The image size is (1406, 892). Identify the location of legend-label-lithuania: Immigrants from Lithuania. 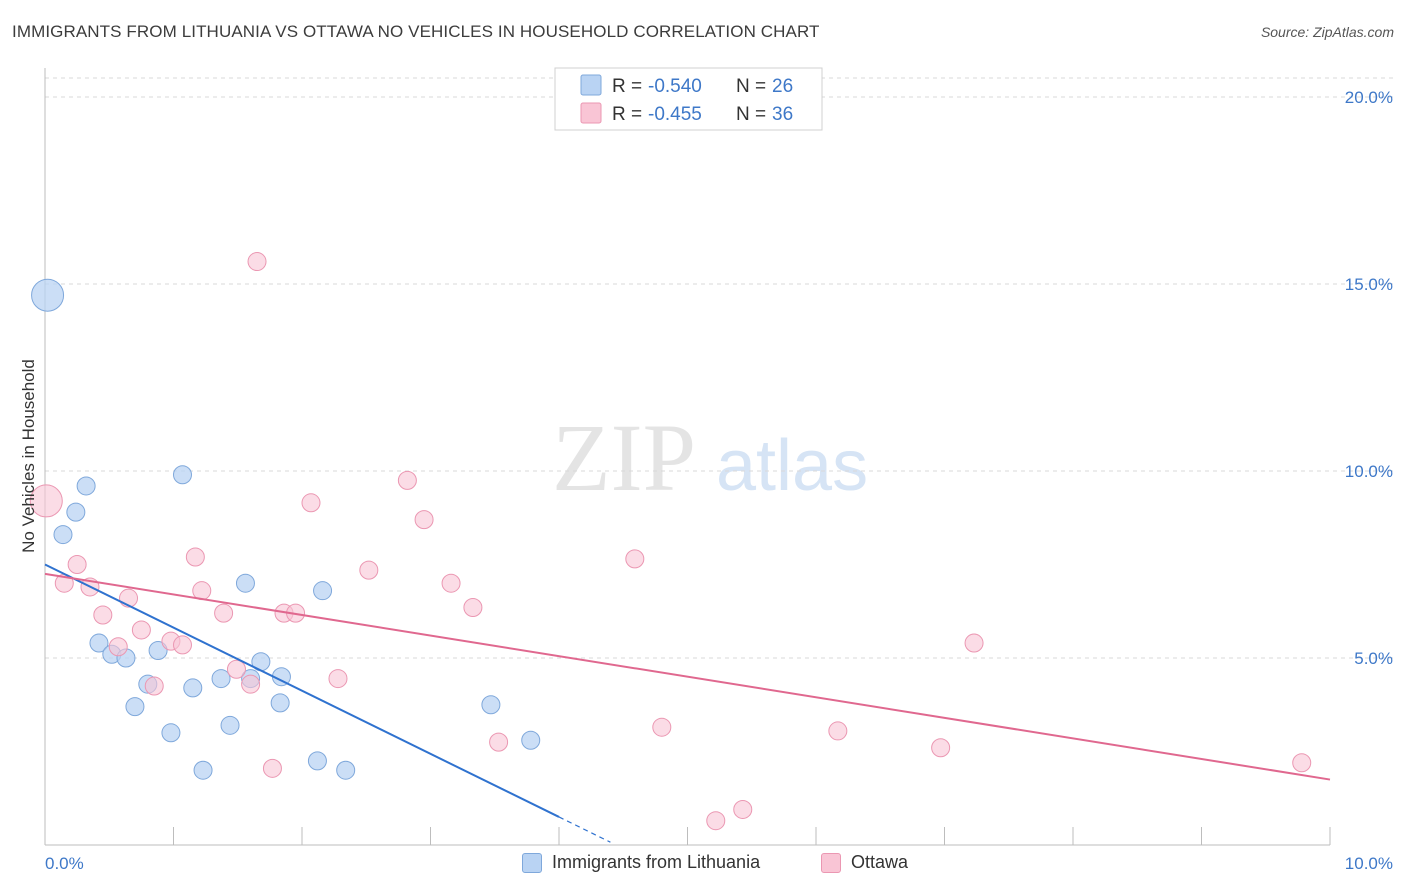
(656, 862).